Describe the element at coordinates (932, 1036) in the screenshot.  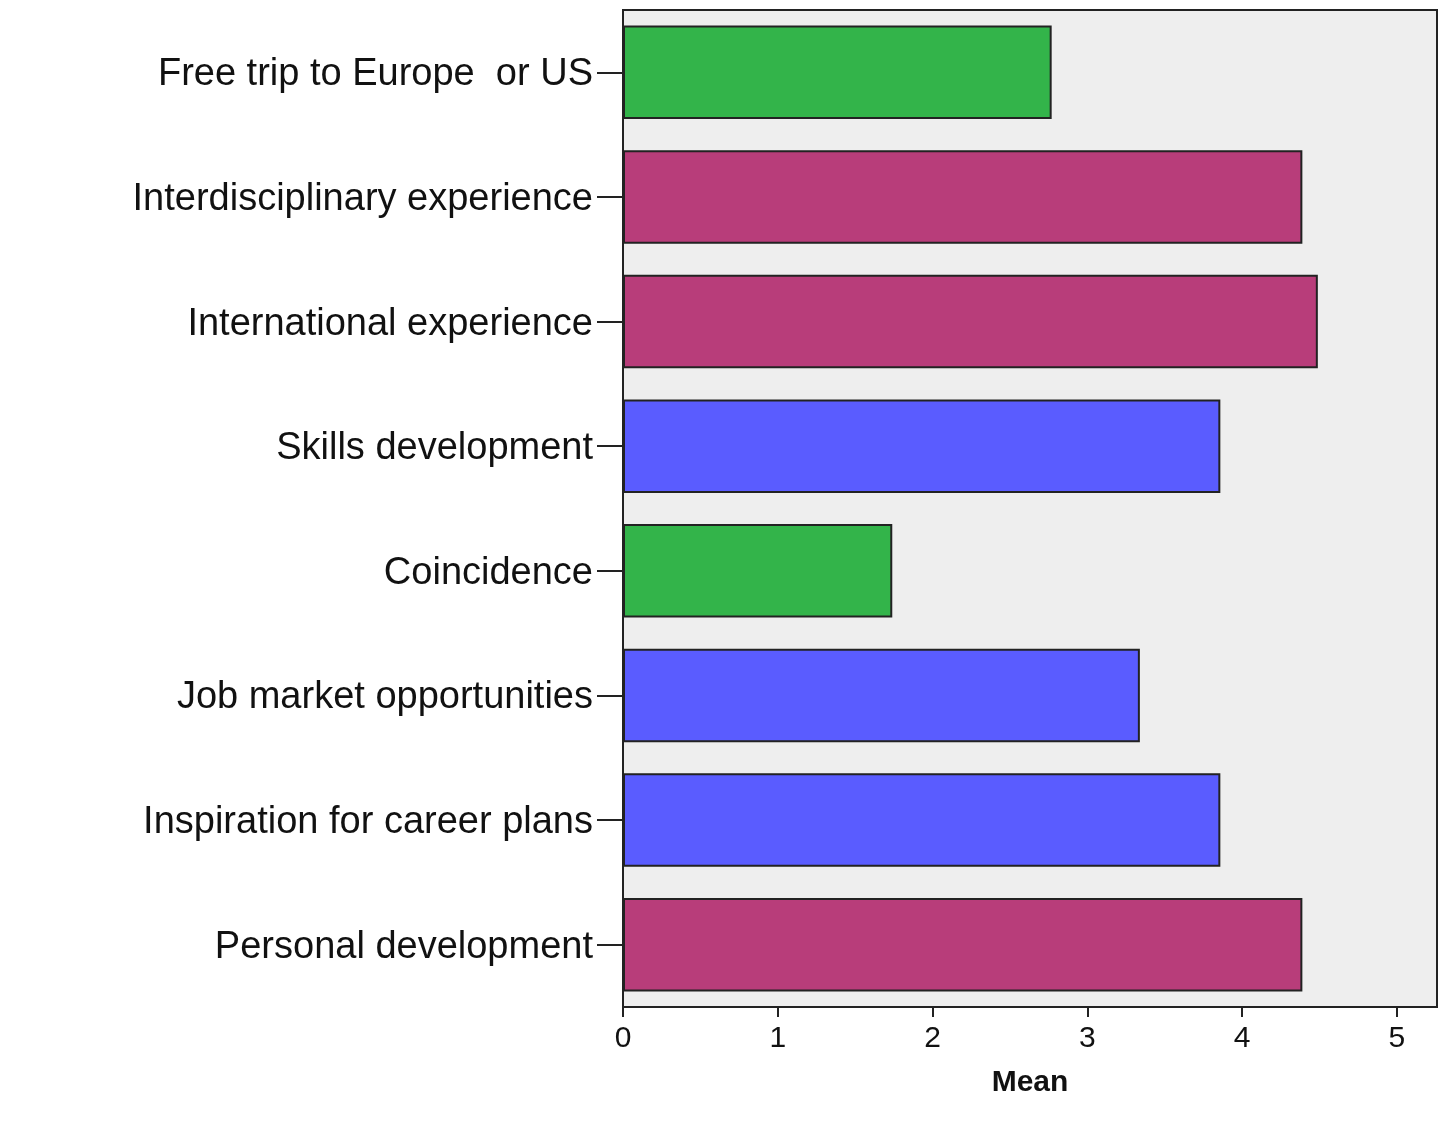
I see `x-tick-label: 2` at that location.